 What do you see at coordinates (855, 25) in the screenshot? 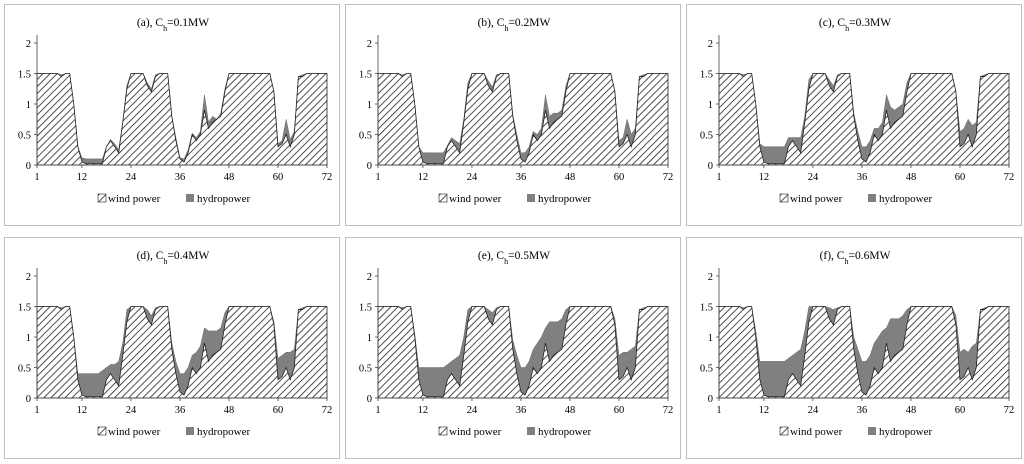
I see `chart-title-c: (c), Ch=0.3MW` at bounding box center [855, 25].